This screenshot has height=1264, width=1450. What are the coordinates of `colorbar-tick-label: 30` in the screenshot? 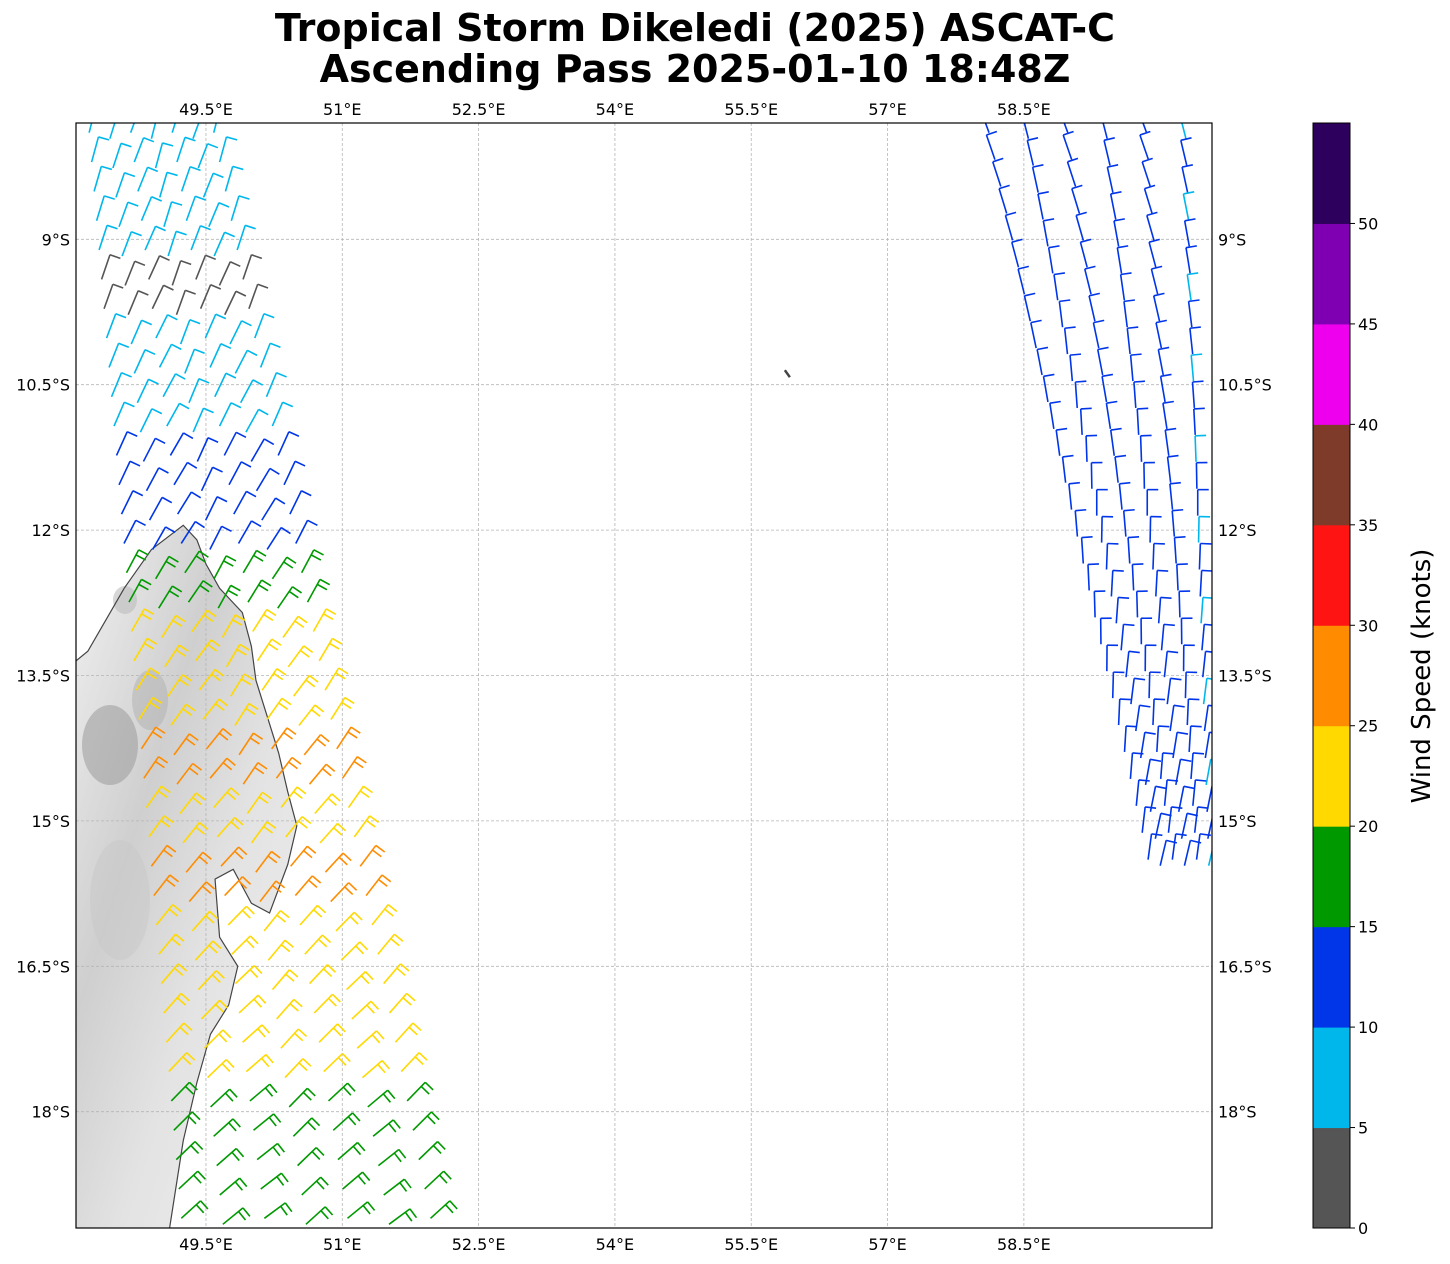 It's located at (1368, 625).